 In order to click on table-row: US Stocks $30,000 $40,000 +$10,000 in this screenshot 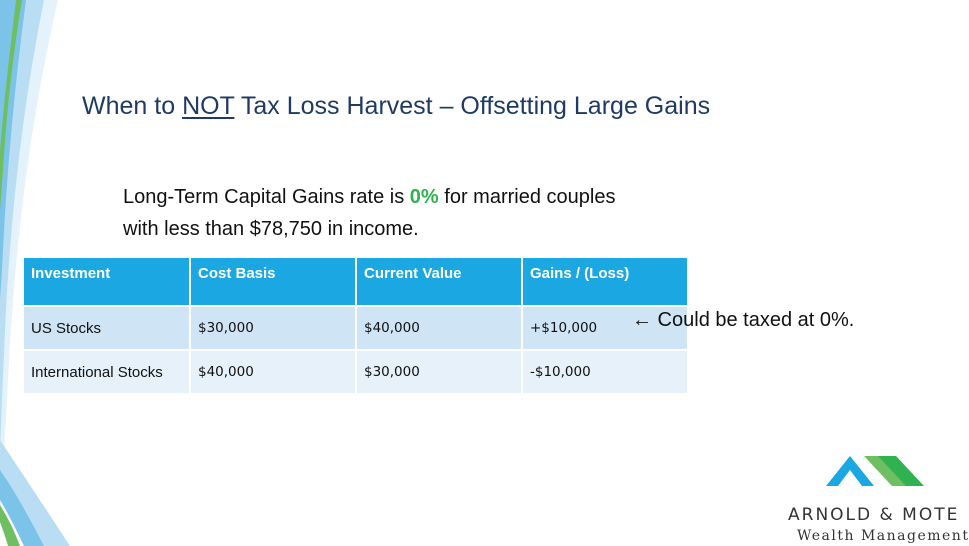, I will do `click(356, 327)`.